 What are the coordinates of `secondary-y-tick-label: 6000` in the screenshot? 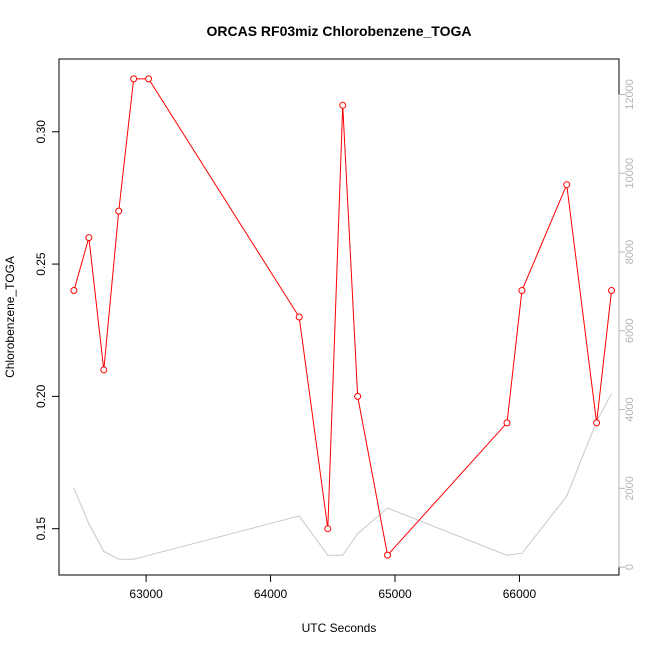 It's located at (630, 331).